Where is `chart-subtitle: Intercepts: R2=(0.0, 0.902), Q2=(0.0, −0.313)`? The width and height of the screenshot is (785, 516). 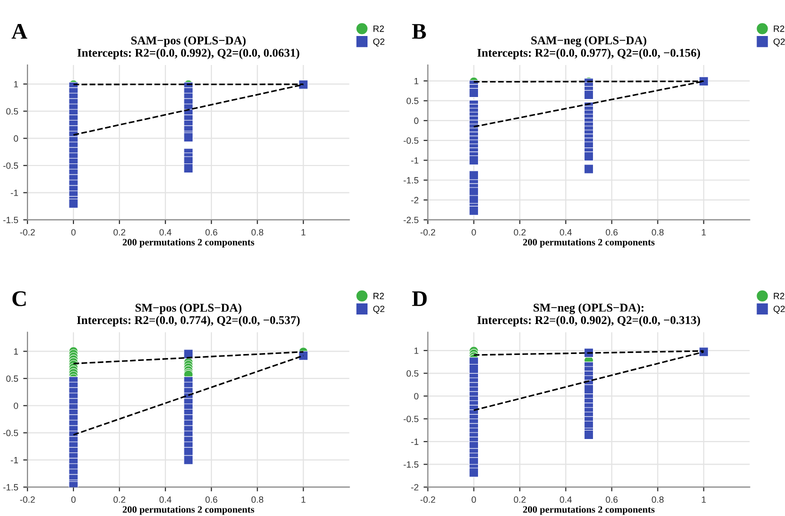
chart-subtitle: Intercepts: R2=(0.0, 0.902), Q2=(0.0, −0.313) is located at coordinates (588, 321).